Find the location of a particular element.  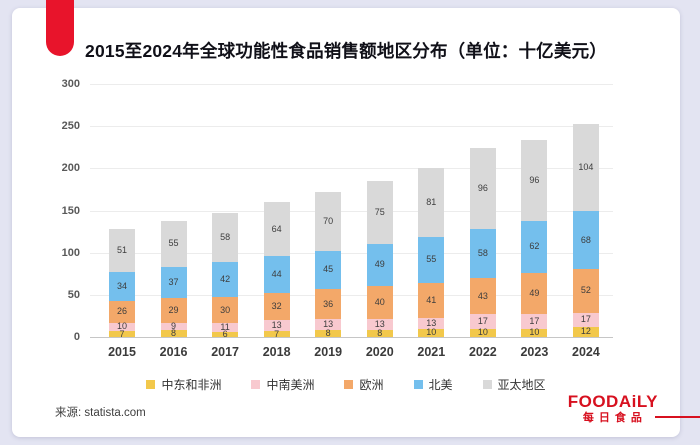

bar-segment-2019: 70 is located at coordinates (328, 221).